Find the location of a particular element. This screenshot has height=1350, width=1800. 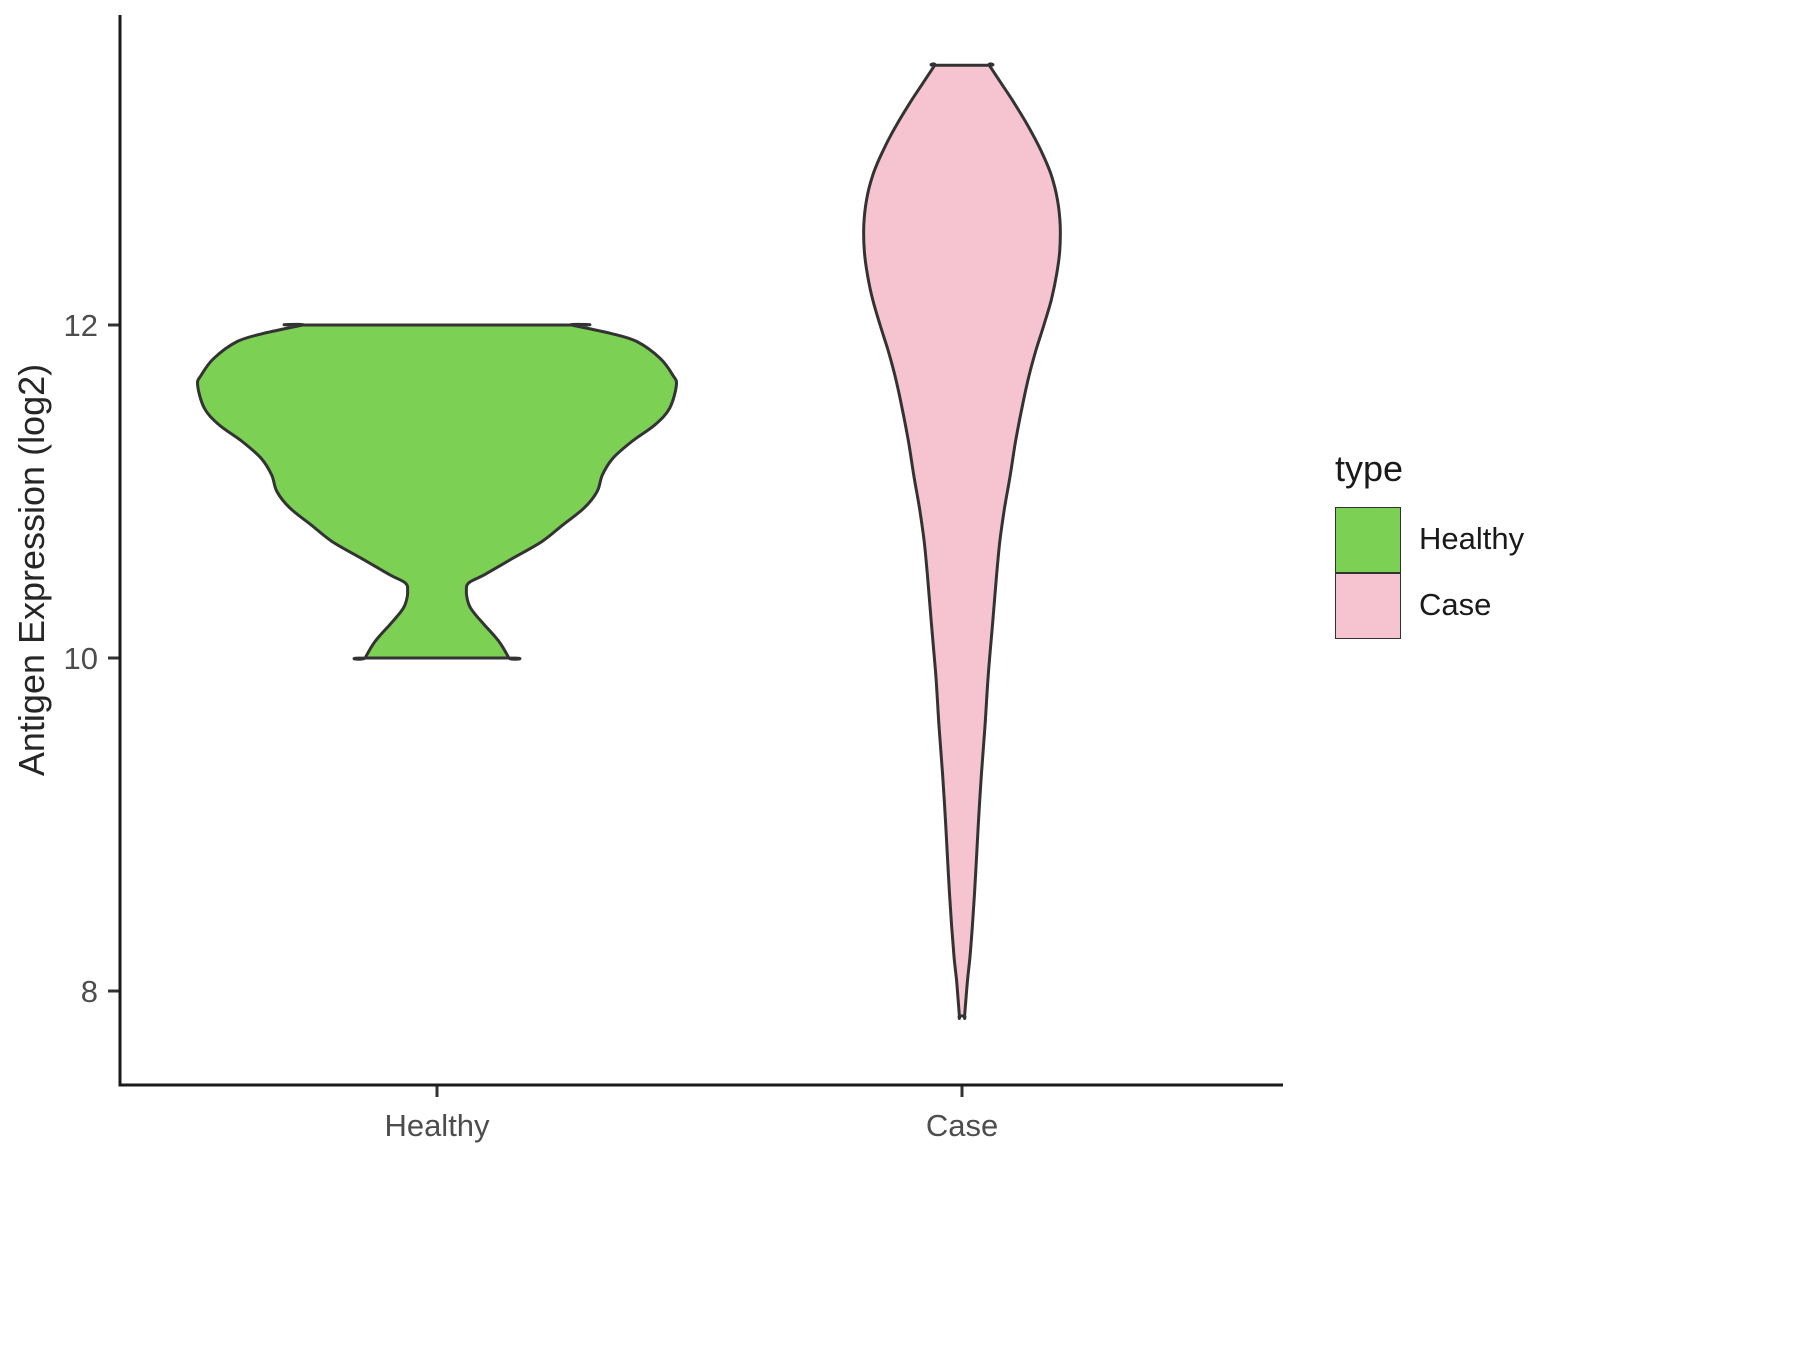

legend-item-healthy: Healthy is located at coordinates (1430, 539).